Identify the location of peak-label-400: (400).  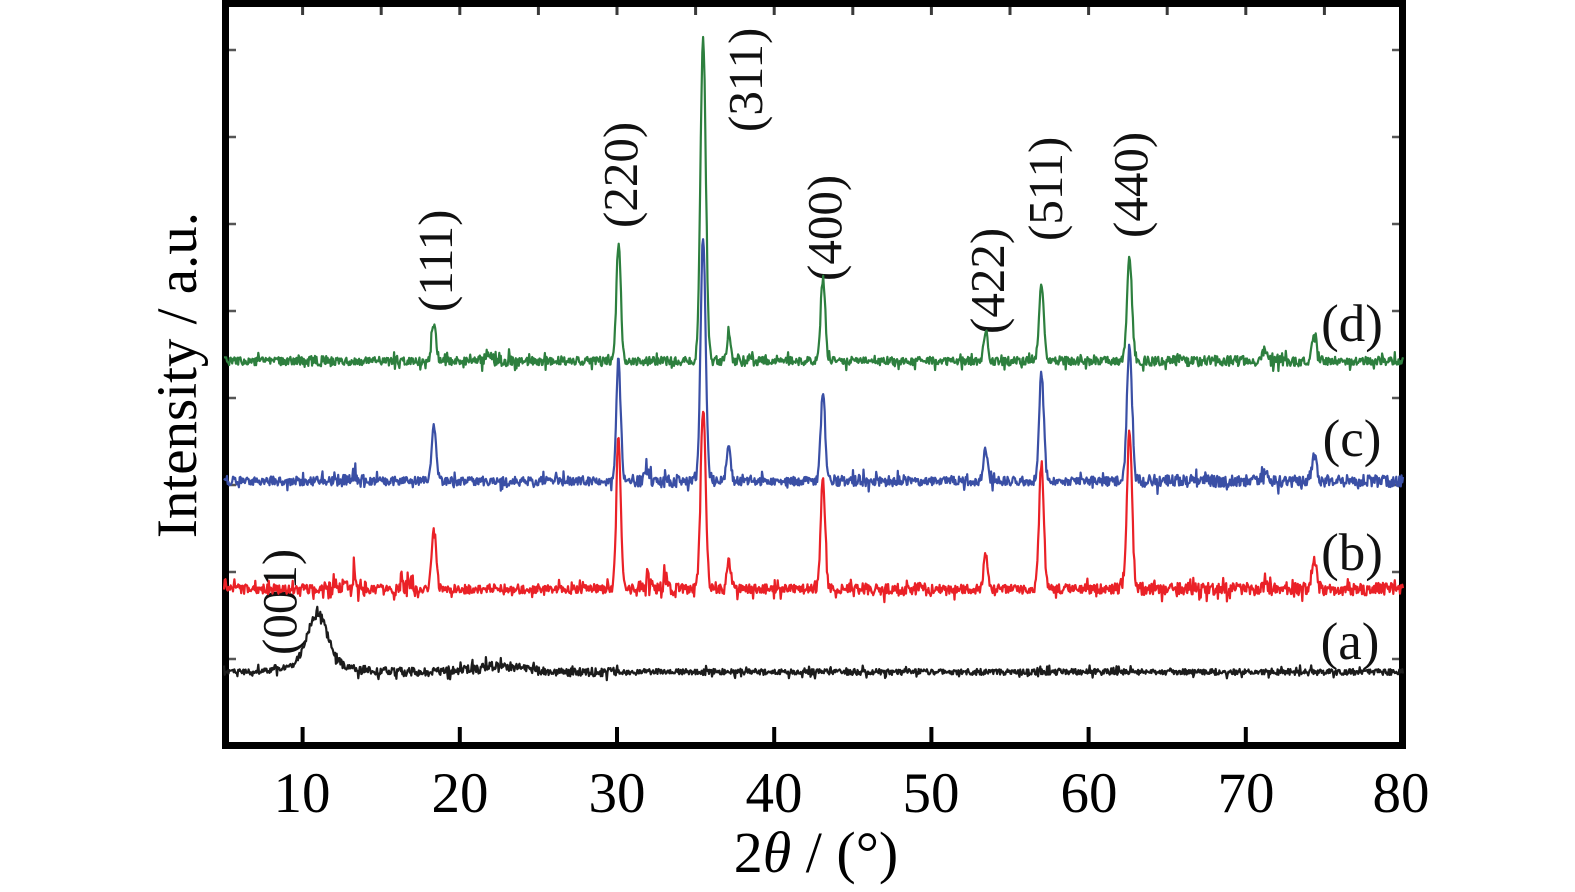
(824, 228).